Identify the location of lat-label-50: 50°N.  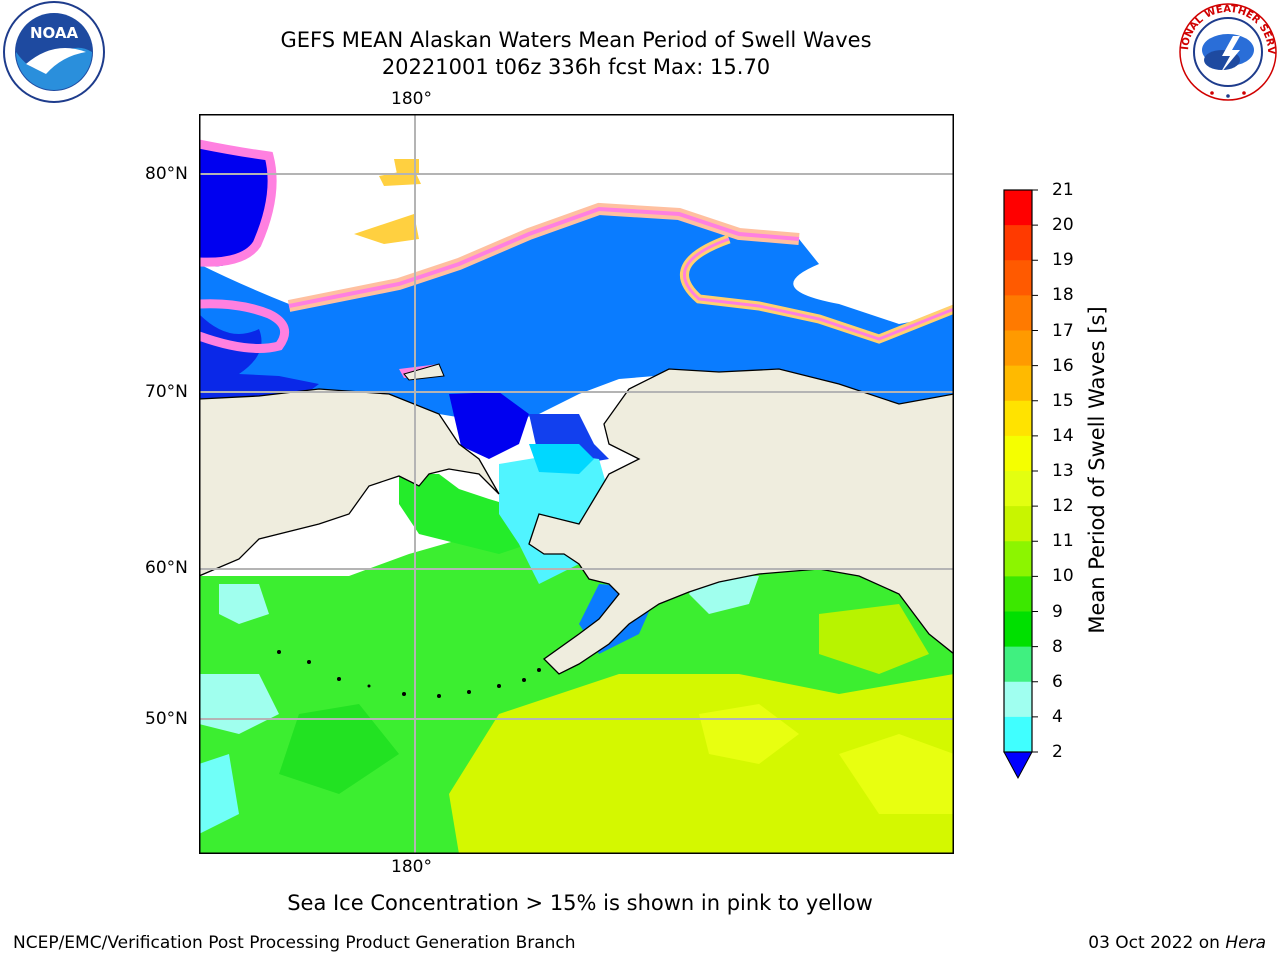
(166, 719).